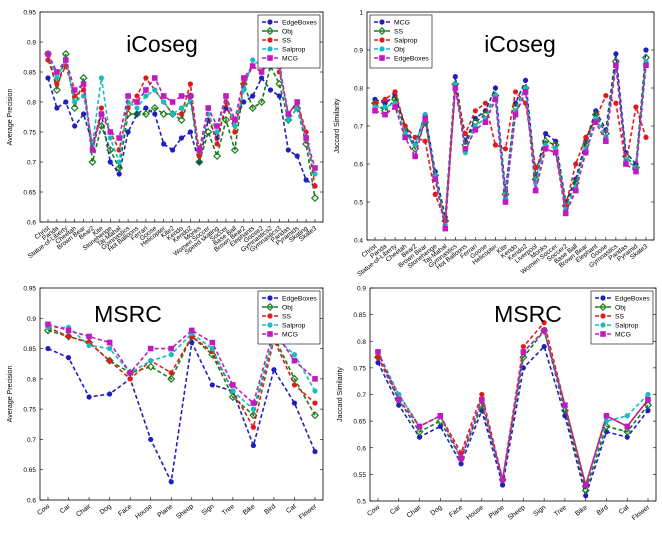 This screenshot has width=662, height=534. What do you see at coordinates (294, 326) in the screenshot?
I see `legend-label: Salprop` at bounding box center [294, 326].